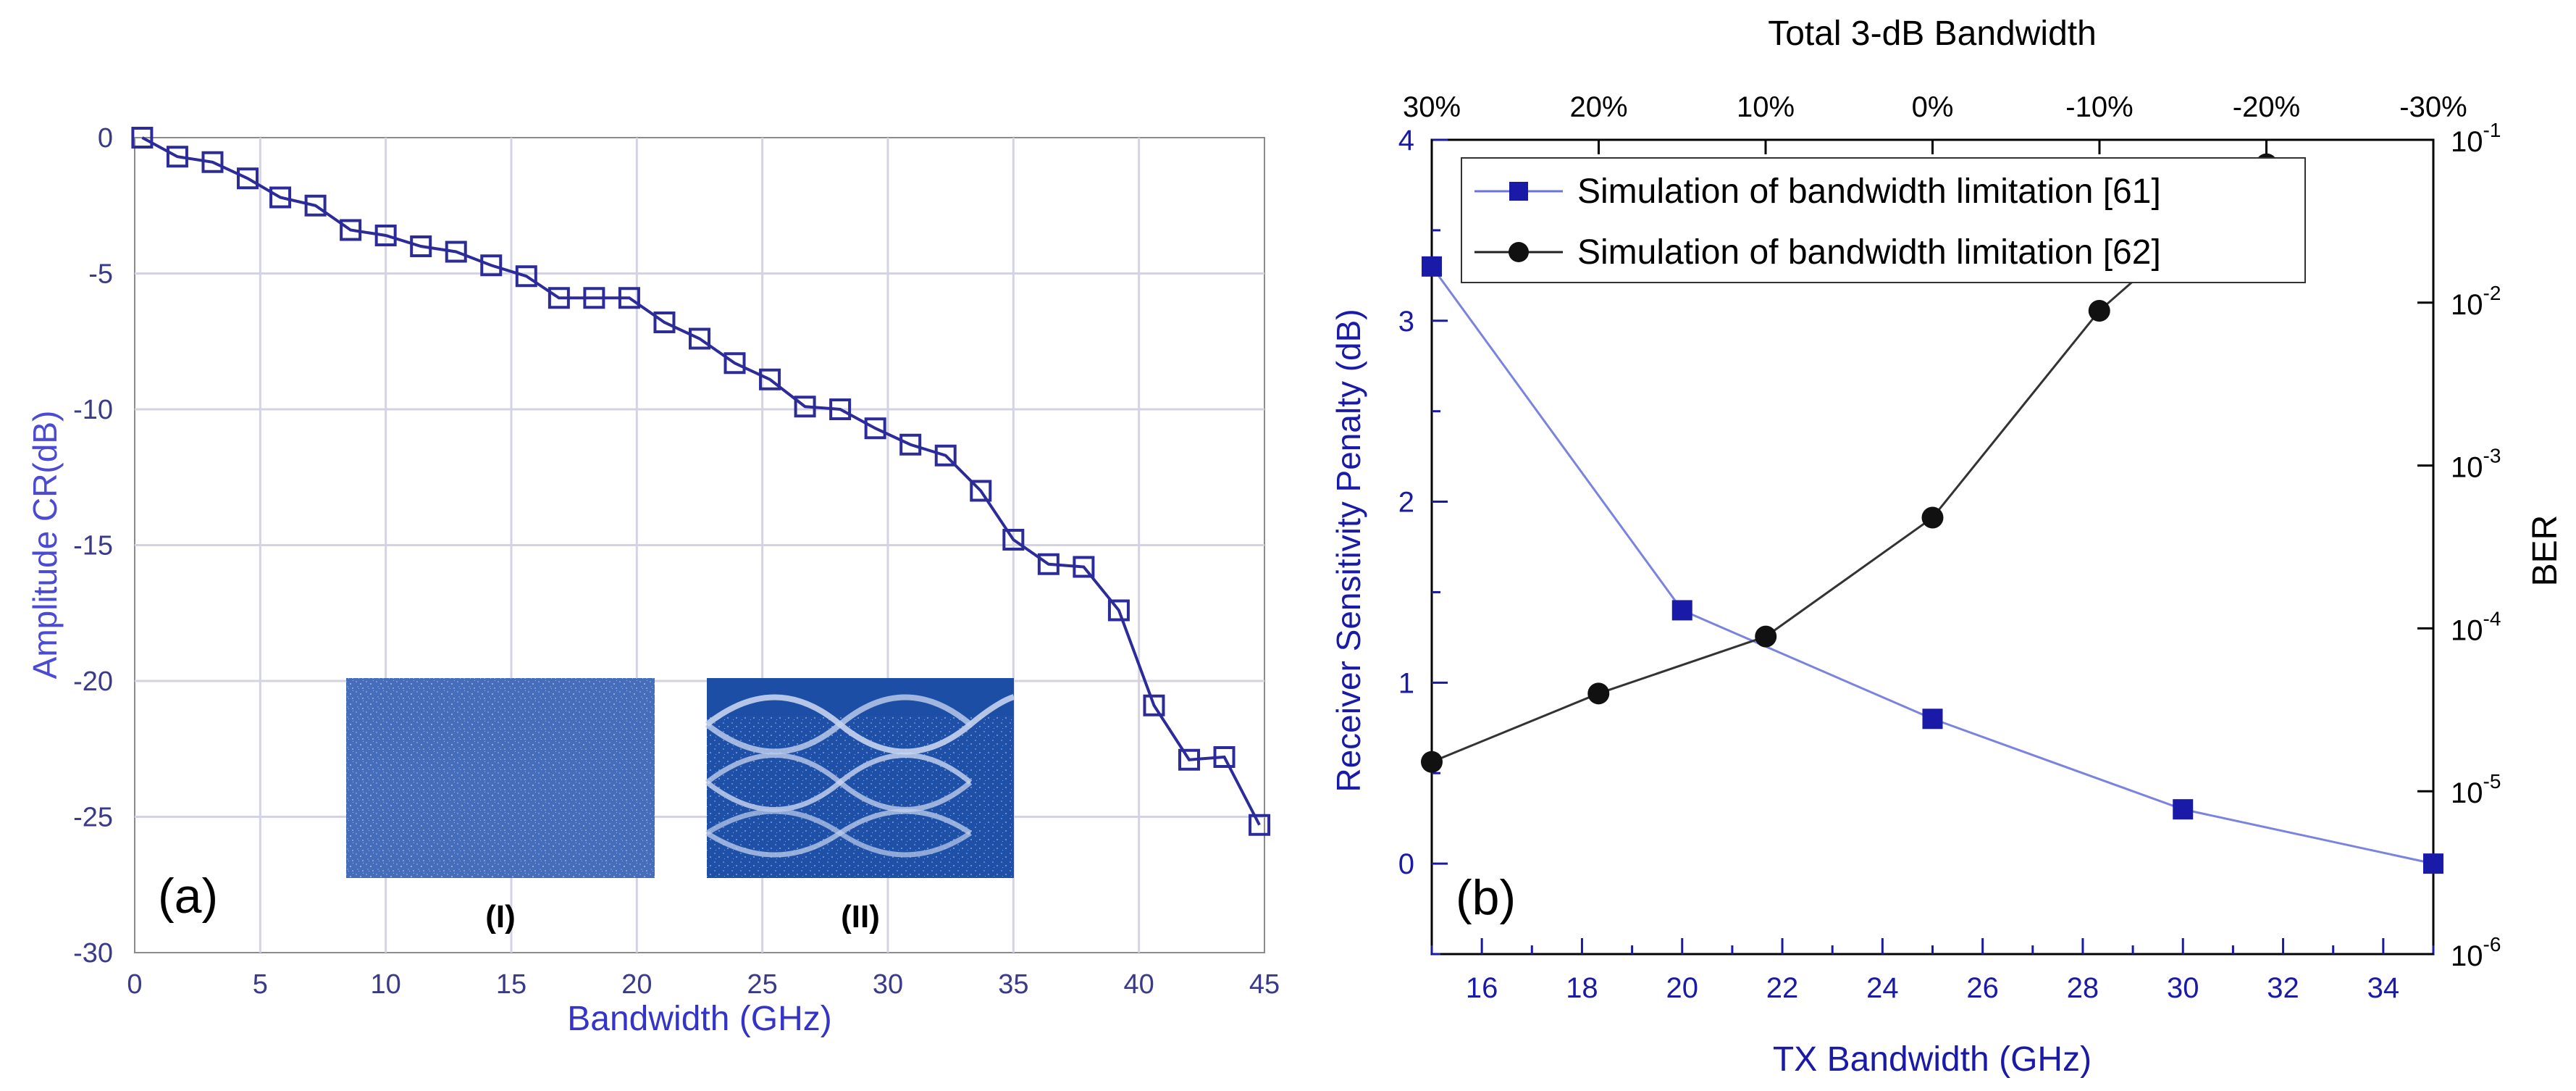 This screenshot has height=1091, width=2576. Describe the element at coordinates (699, 1019) in the screenshot. I see `panel-a-x-axis-label: Bandwidth (GHz)` at that location.